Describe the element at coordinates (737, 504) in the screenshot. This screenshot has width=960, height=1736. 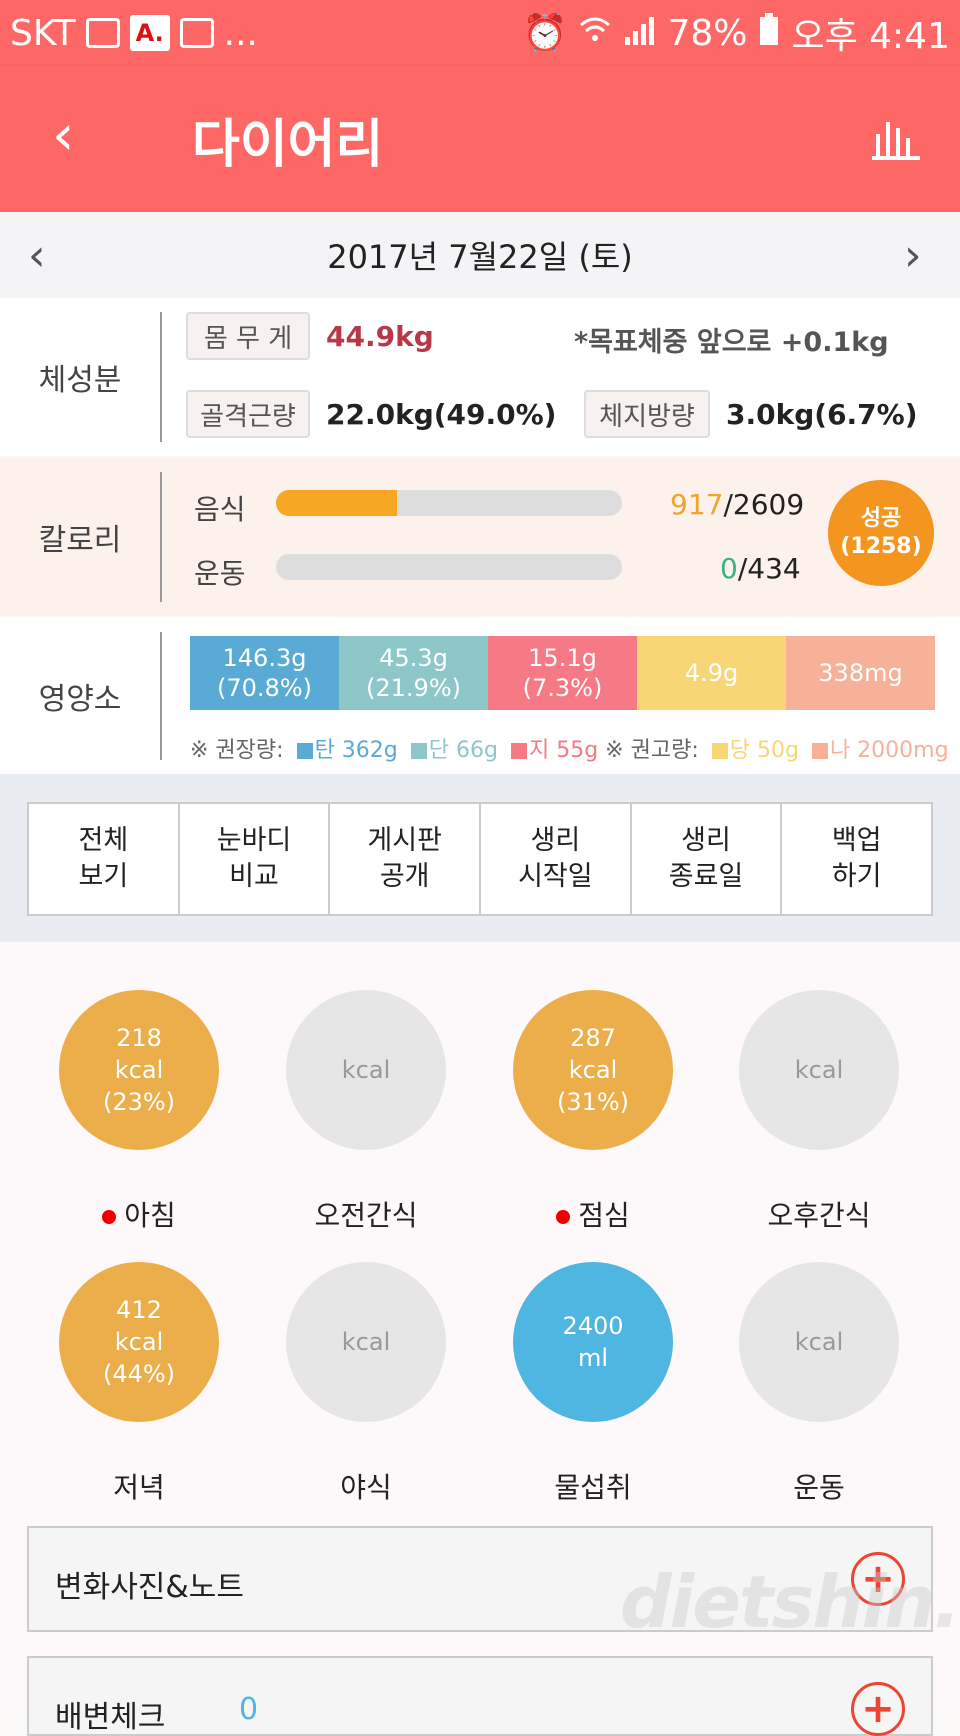
I see `food-calories: 917/2609` at that location.